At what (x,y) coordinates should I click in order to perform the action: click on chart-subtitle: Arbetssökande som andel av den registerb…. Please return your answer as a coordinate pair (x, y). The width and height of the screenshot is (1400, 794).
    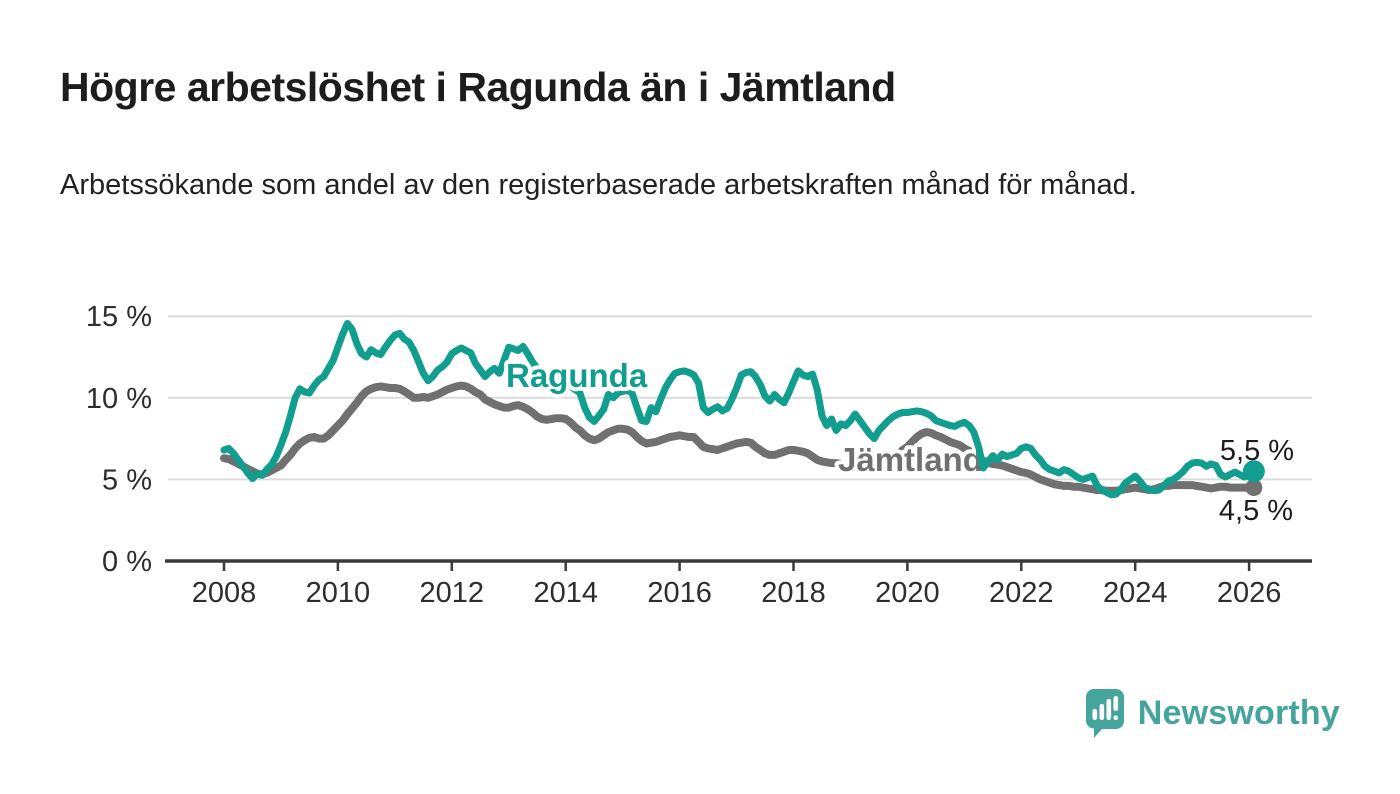
    Looking at the image, I should click on (598, 185).